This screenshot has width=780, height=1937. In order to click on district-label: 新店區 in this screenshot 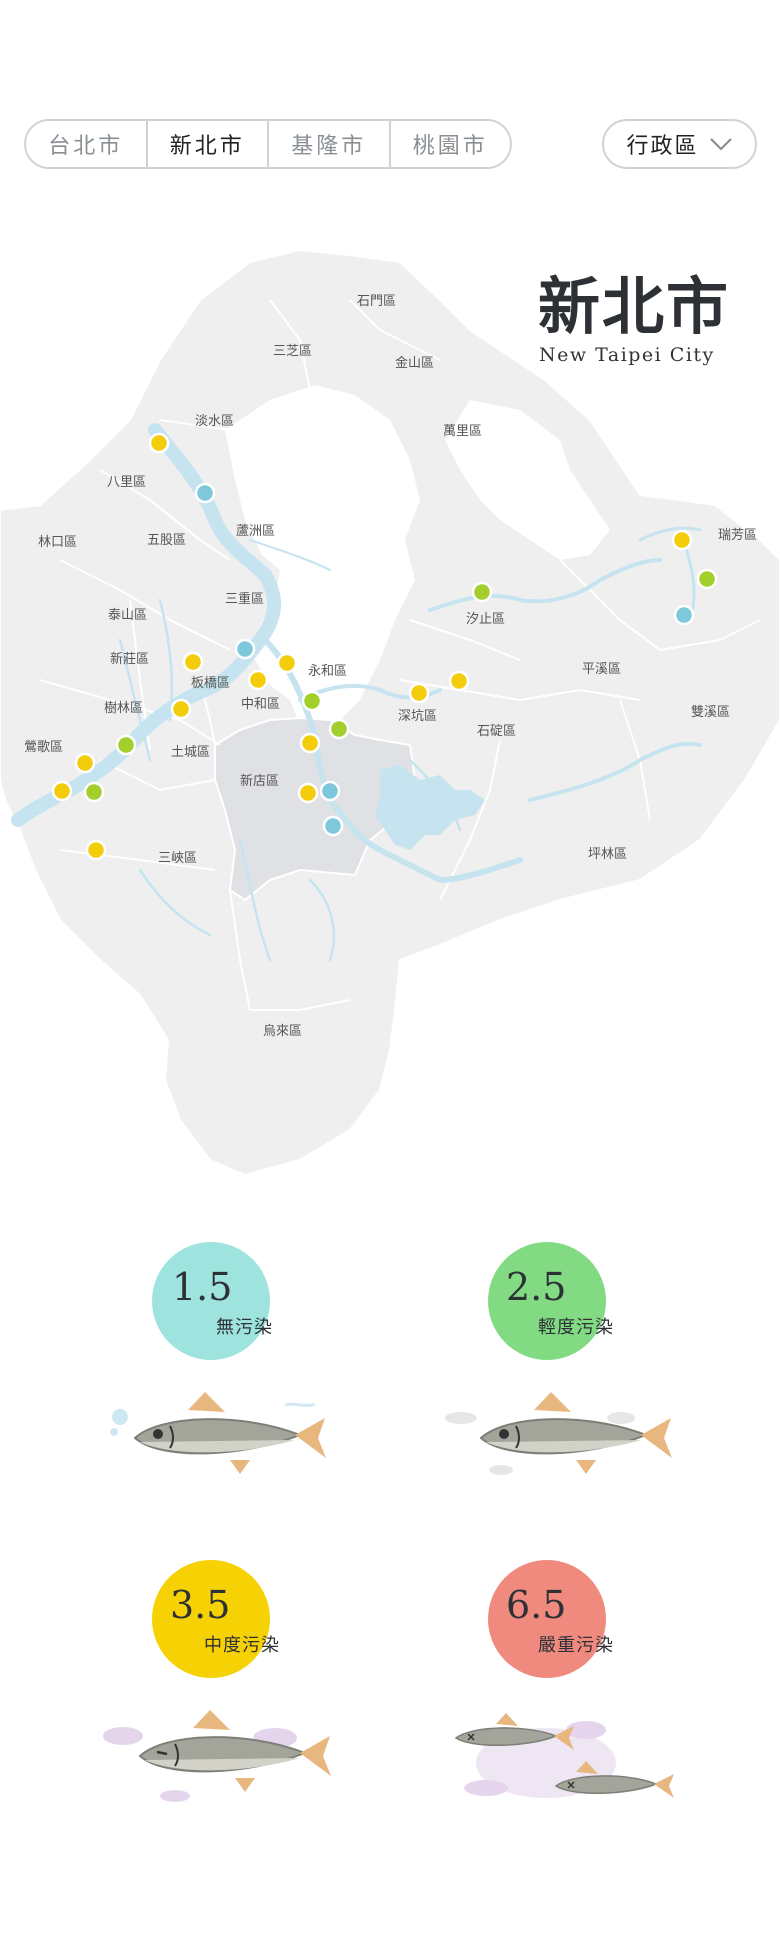, I will do `click(259, 781)`.